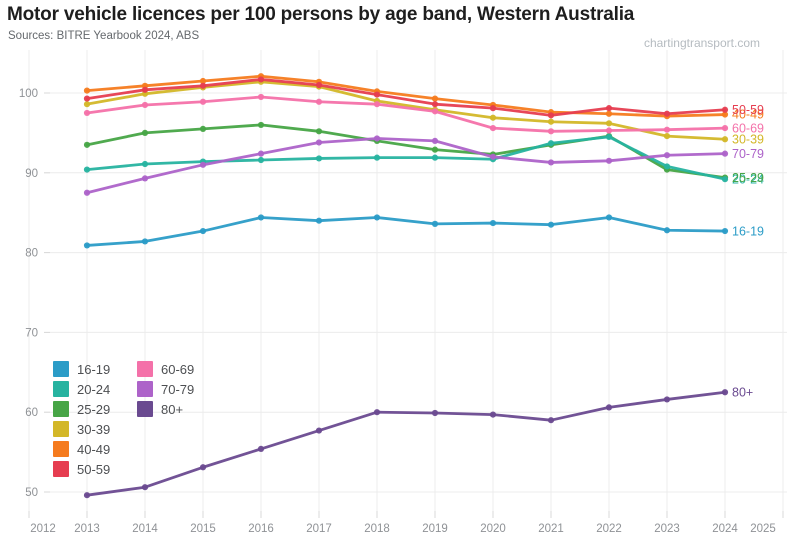  What do you see at coordinates (179, 369) in the screenshot?
I see `legend-item-60-69: 60-69` at bounding box center [179, 369].